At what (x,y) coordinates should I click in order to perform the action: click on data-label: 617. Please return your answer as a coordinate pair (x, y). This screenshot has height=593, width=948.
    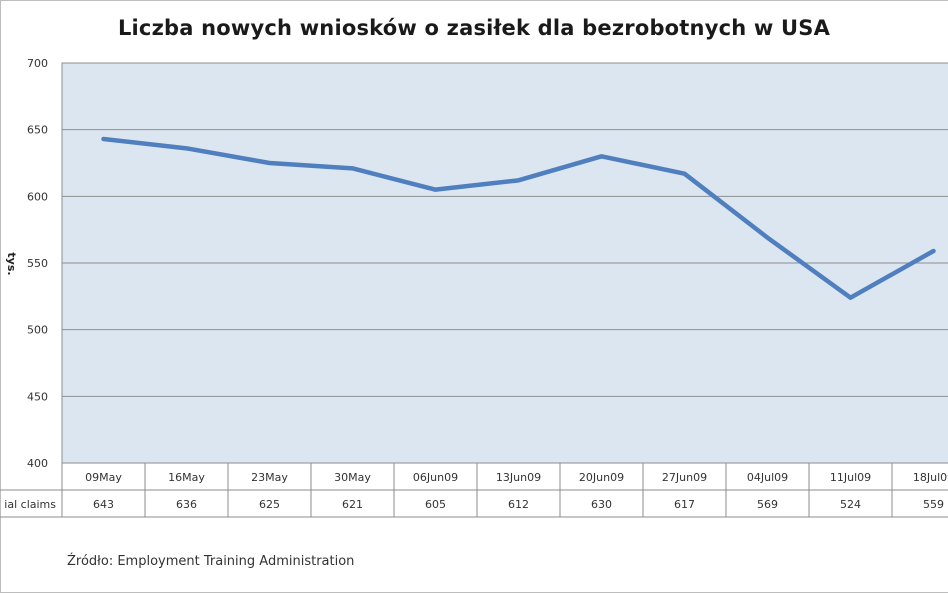
    Looking at the image, I should click on (684, 504).